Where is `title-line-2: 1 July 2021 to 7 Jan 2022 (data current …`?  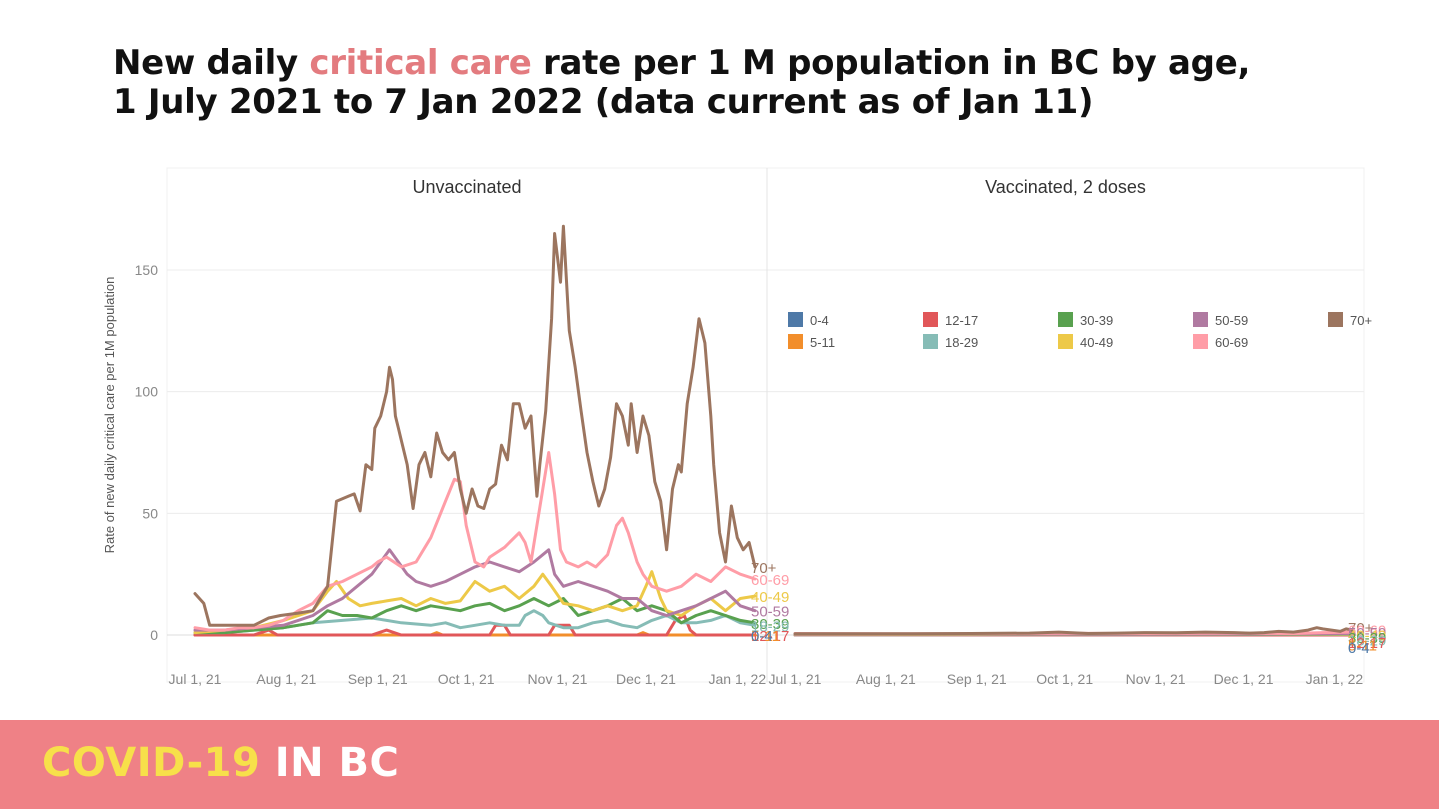 title-line-2: 1 July 2021 to 7 Jan 2022 (data current … is located at coordinates (603, 102).